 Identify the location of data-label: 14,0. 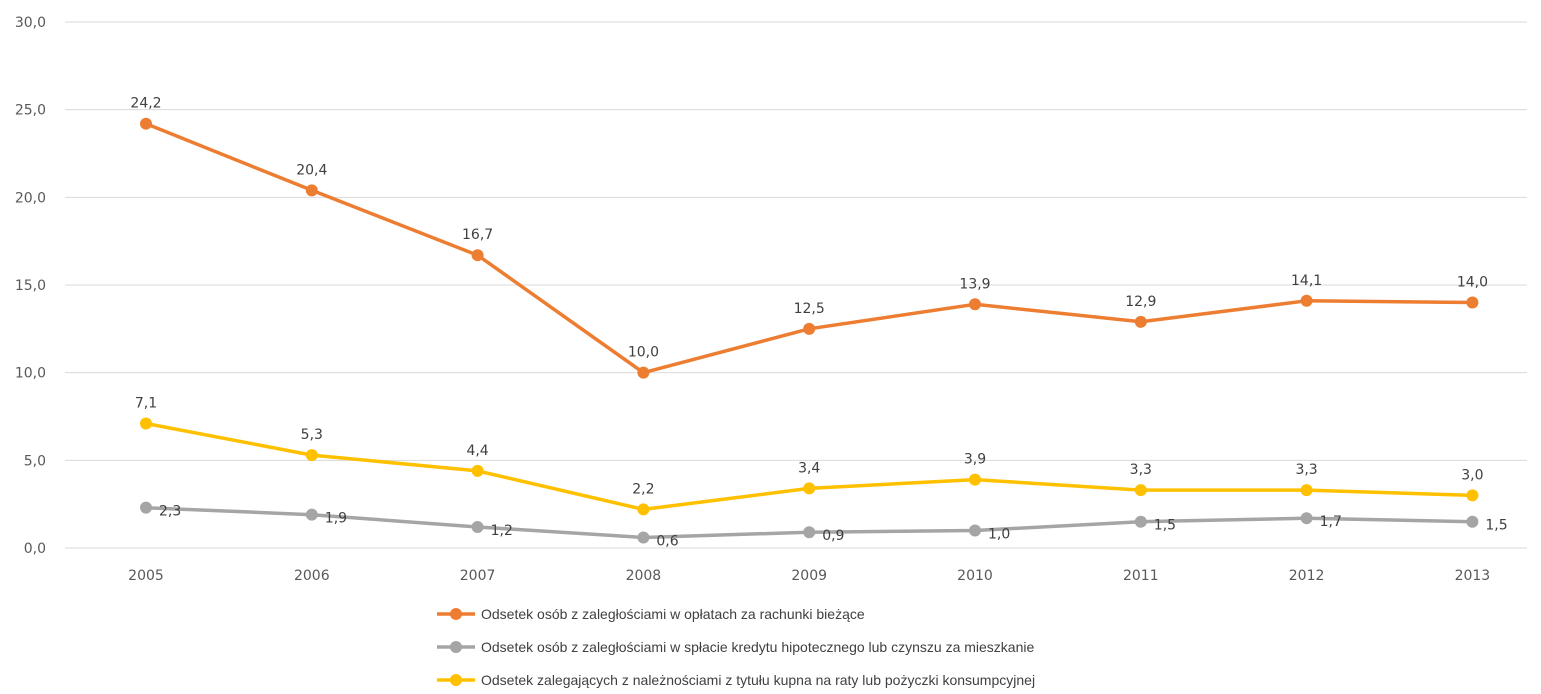
(1472, 283).